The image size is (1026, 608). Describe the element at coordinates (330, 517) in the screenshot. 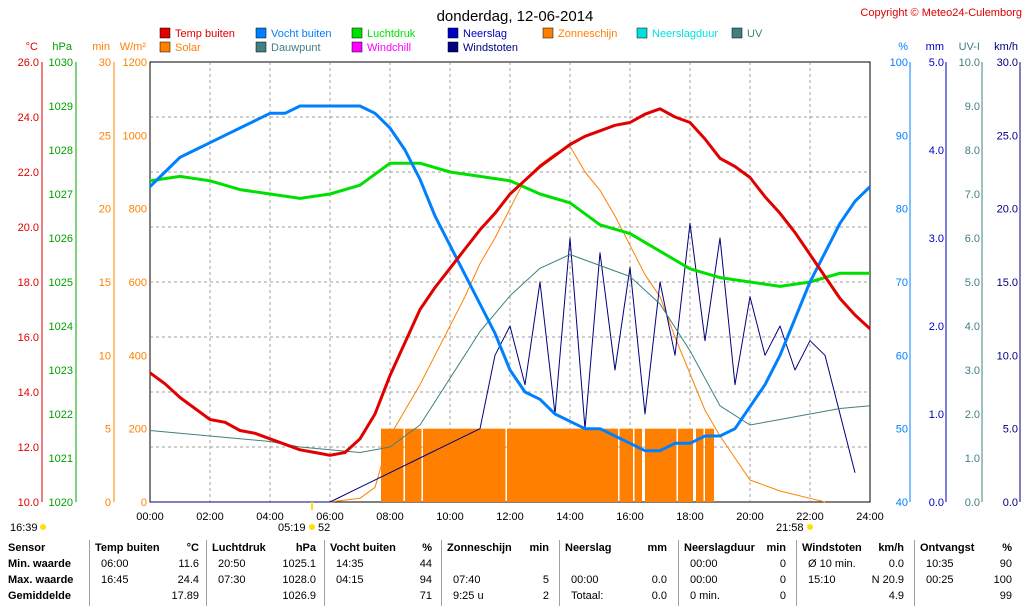

I see `x-tick-label: 06:00` at that location.